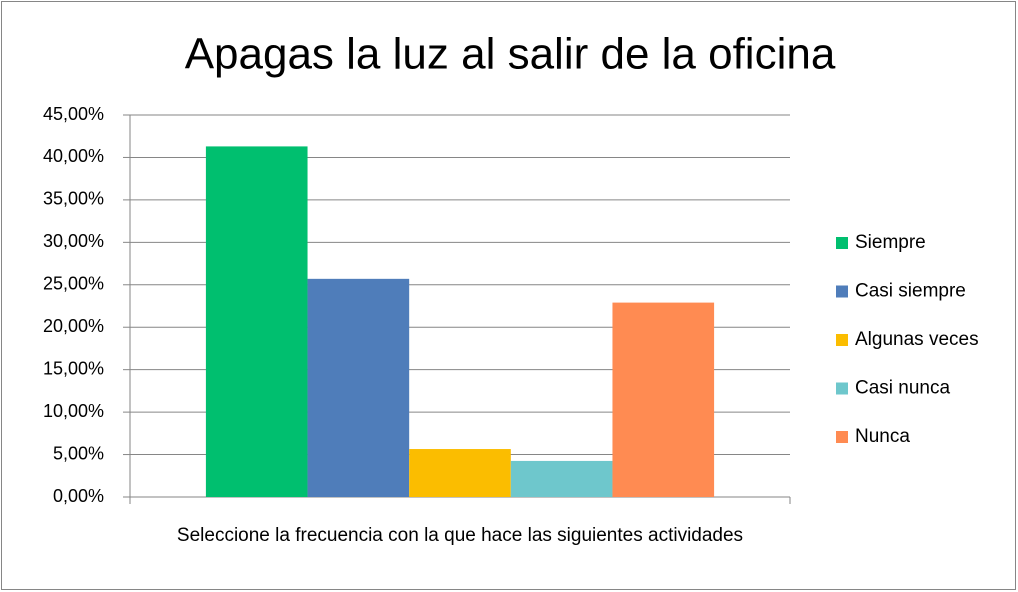  Describe the element at coordinates (73, 199) in the screenshot. I see `y-tick-label: 35,00%` at that location.